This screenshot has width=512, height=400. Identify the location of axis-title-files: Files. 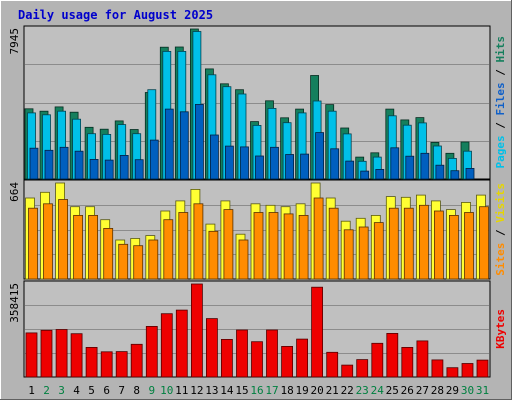
(500, 98).